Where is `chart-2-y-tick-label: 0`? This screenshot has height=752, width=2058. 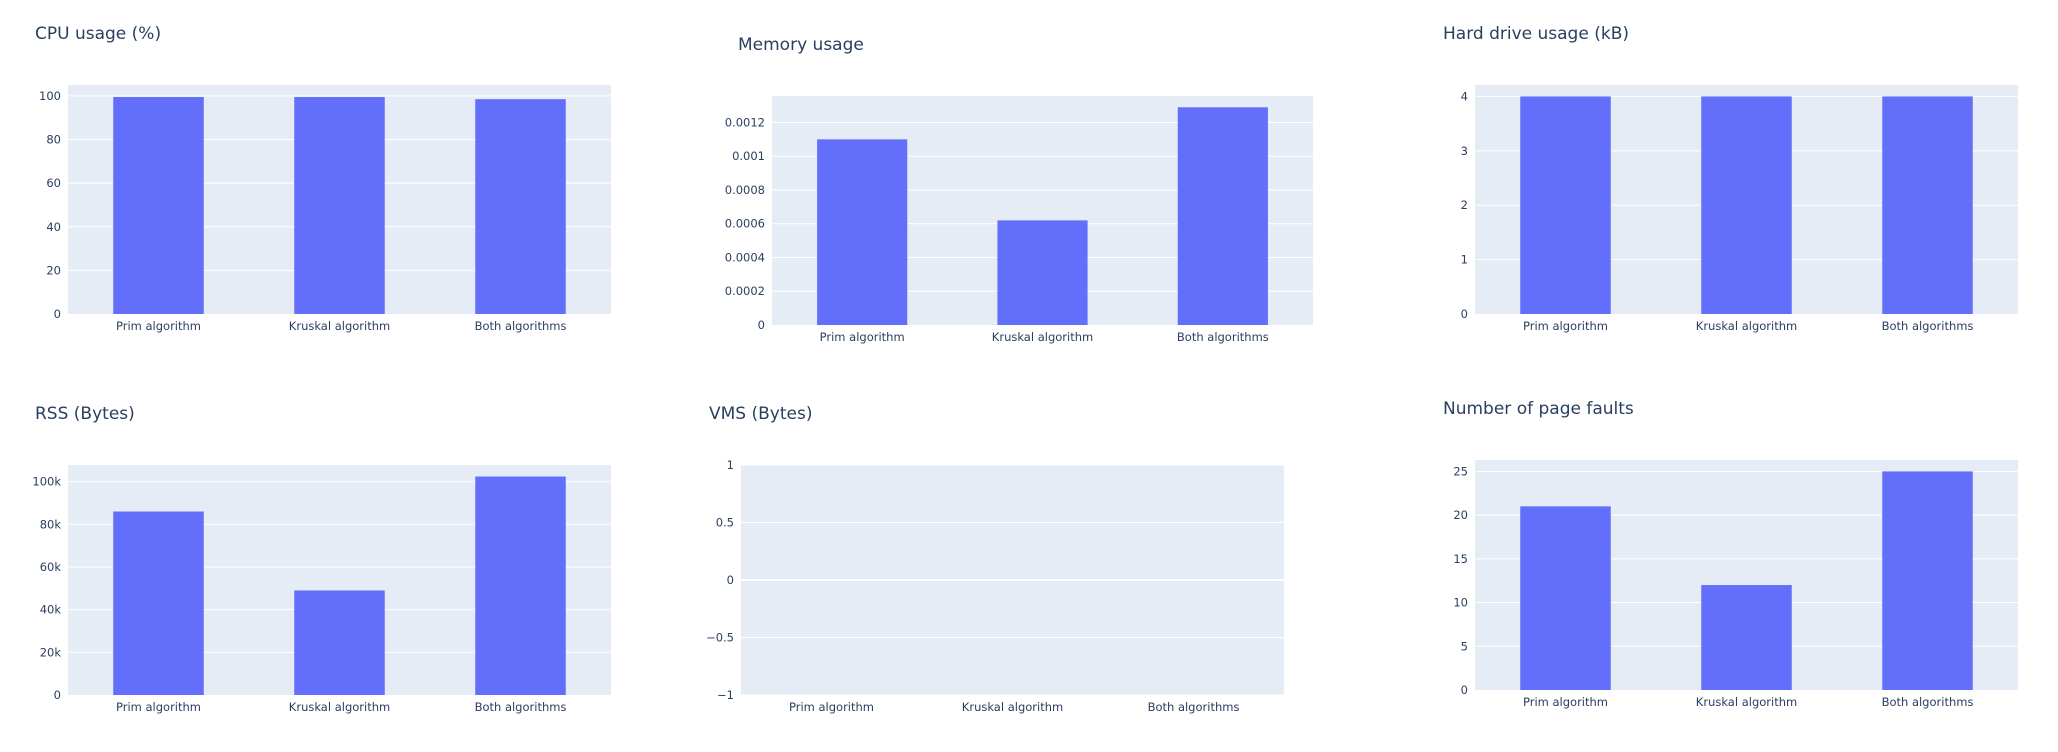 chart-2-y-tick-label: 0 is located at coordinates (761, 325).